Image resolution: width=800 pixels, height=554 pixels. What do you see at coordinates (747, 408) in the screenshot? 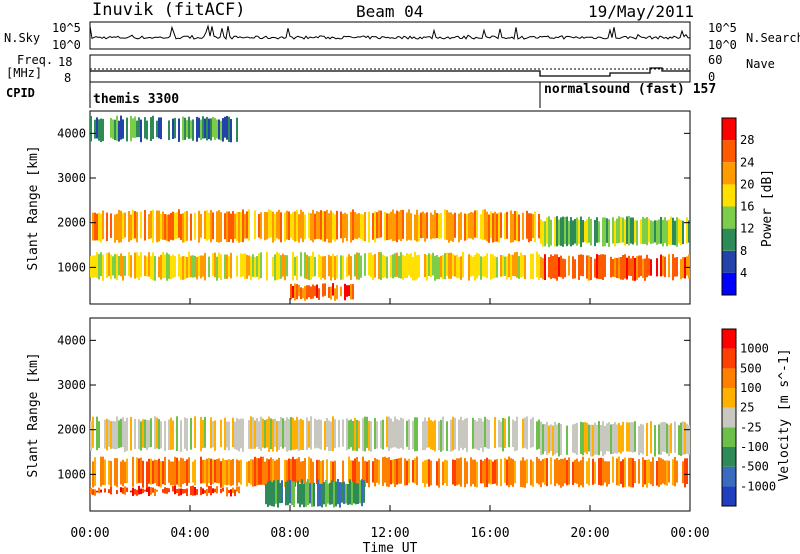
I see `colorbar-tick-label: 25` at bounding box center [747, 408].